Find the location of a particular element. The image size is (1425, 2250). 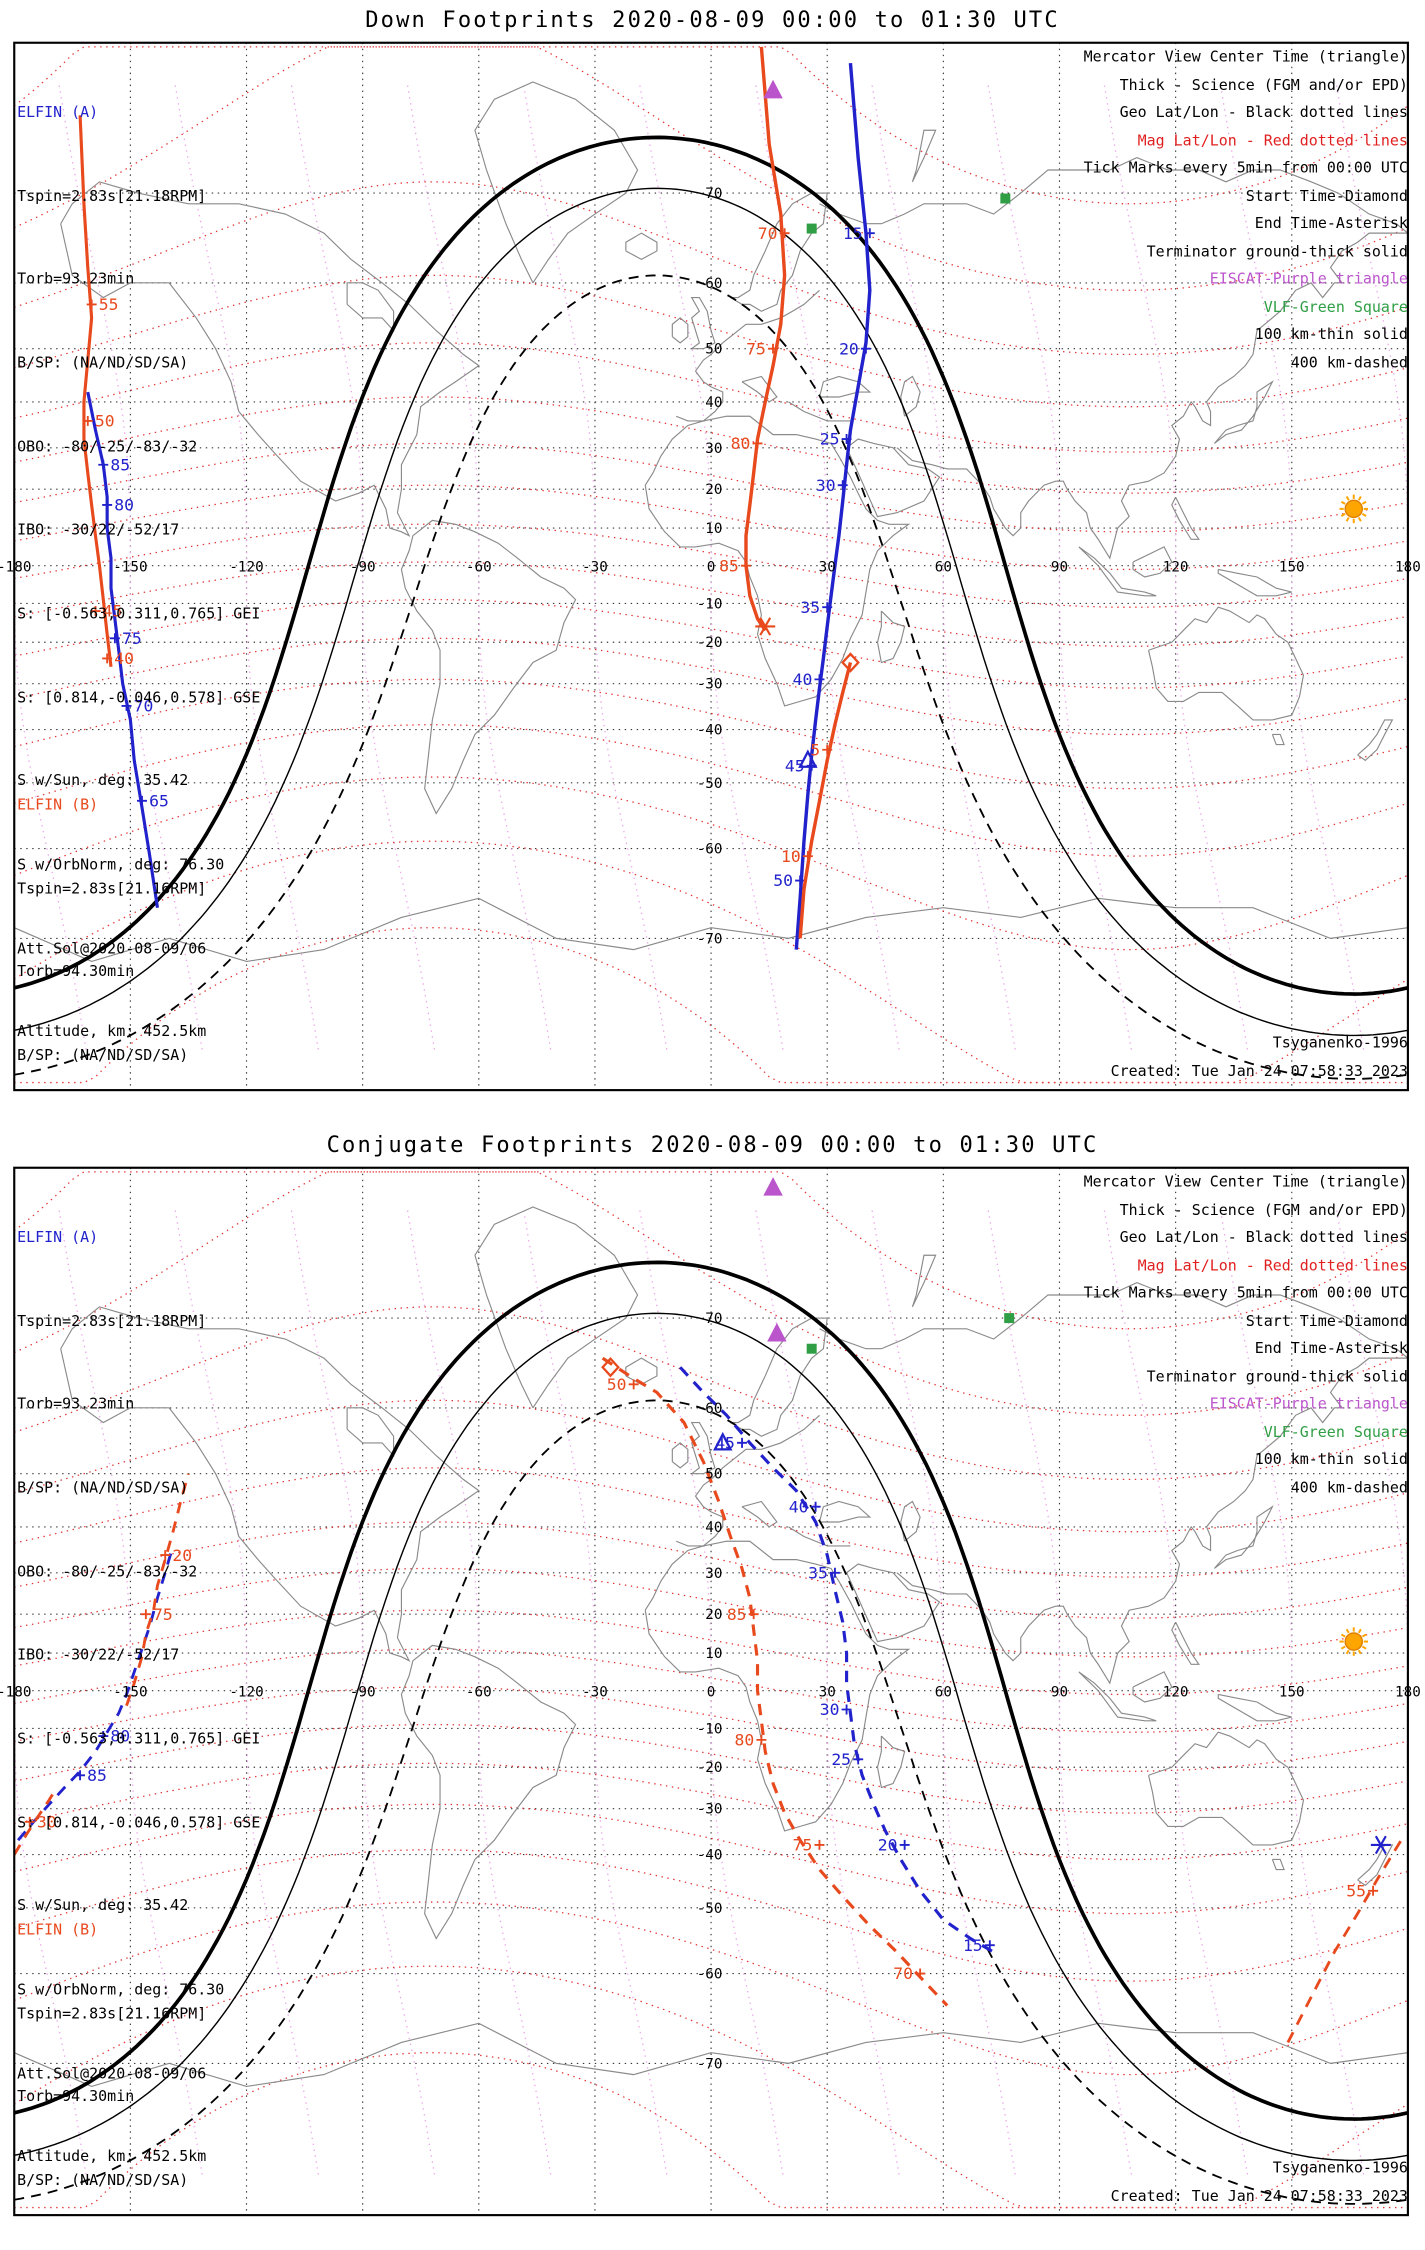

lon-axis-label: -60 is located at coordinates (479, 567).